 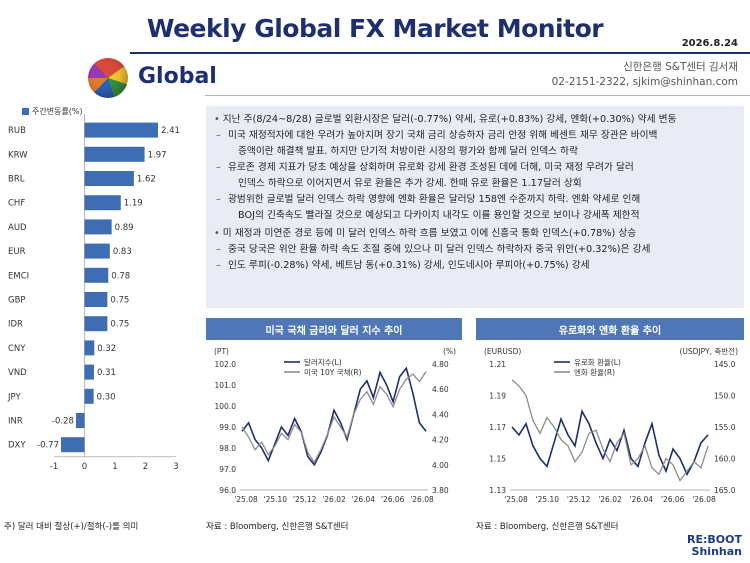 What do you see at coordinates (114, 467) in the screenshot?
I see `x-tick-label: 1` at bounding box center [114, 467].